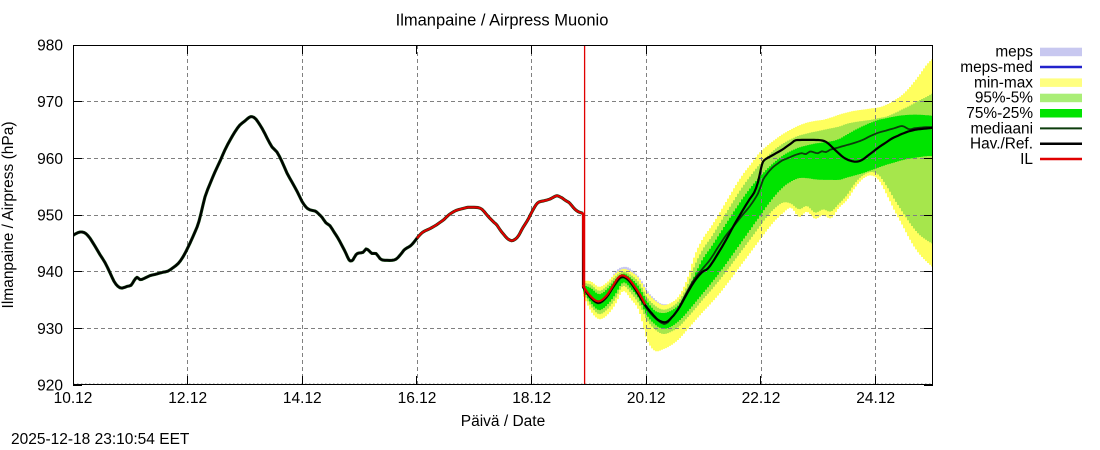  Describe the element at coordinates (50, 272) in the screenshot. I see `svg-text: 940` at that location.